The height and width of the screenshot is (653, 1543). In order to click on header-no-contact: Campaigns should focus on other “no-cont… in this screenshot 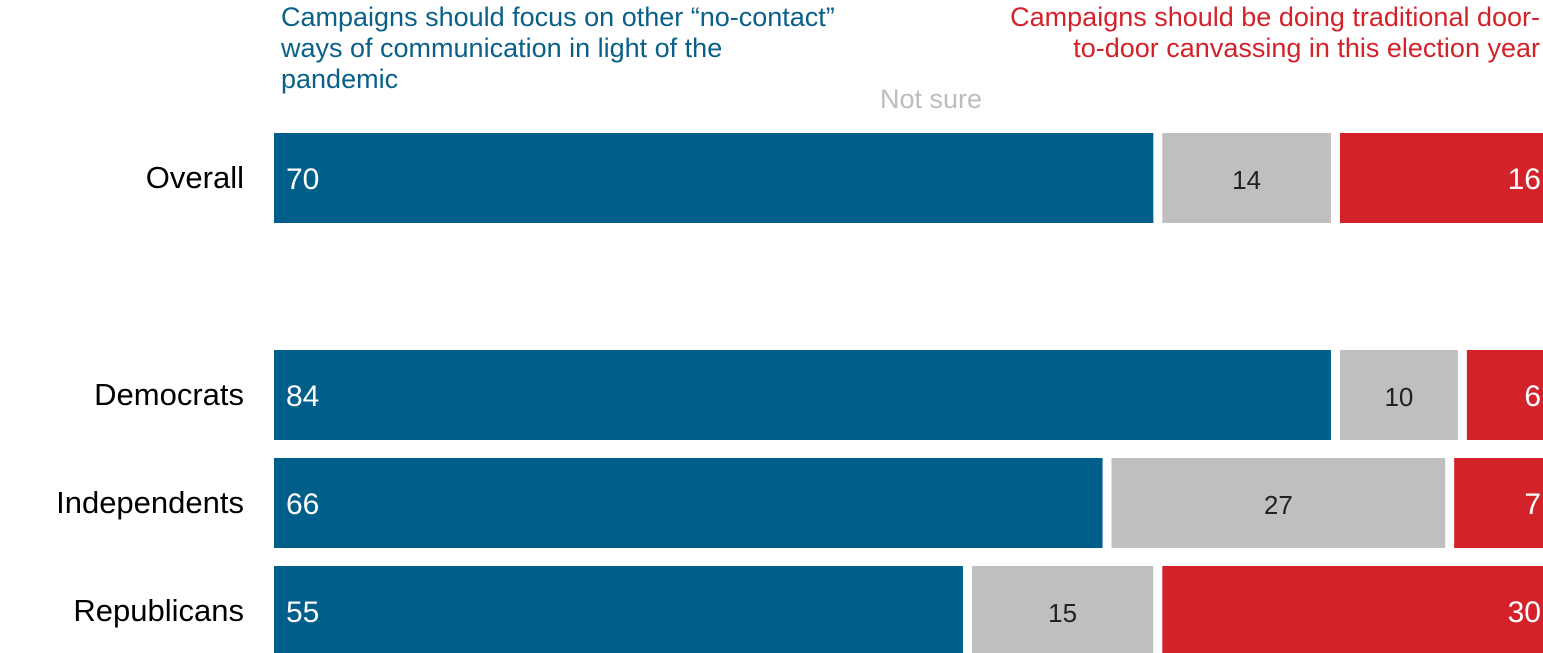, I will do `click(558, 48)`.